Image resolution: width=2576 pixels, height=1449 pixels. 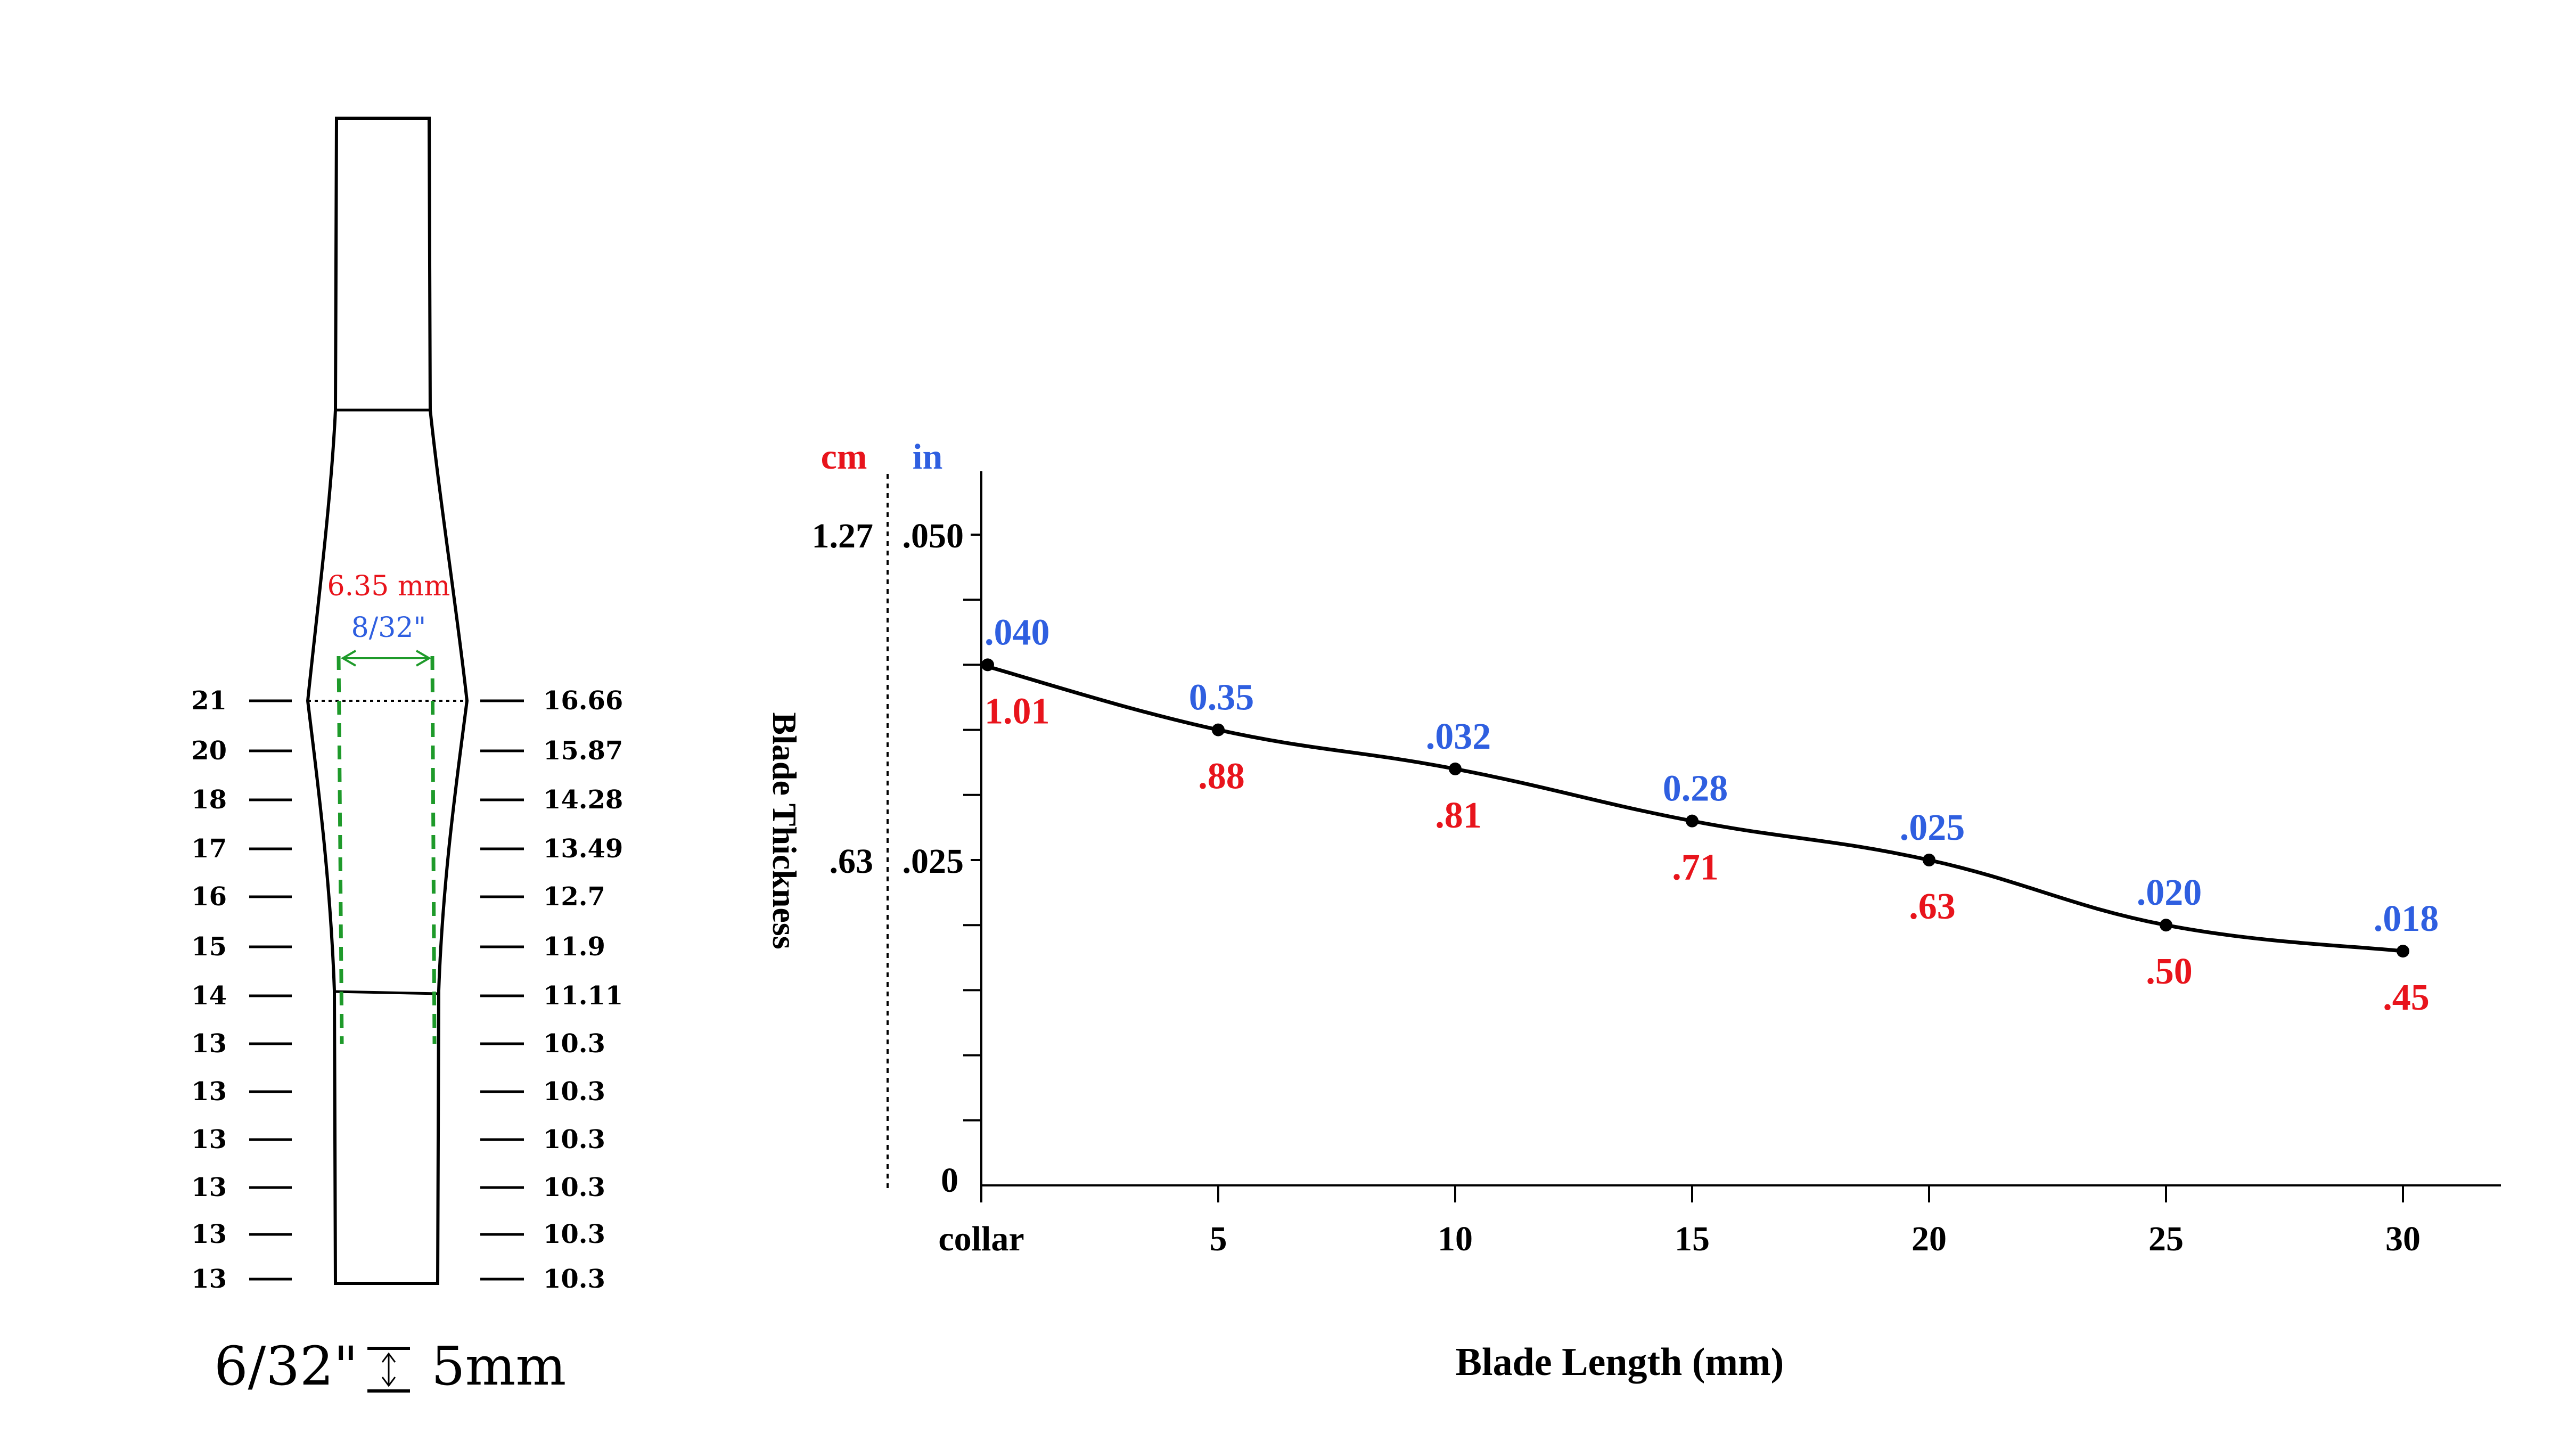 What do you see at coordinates (1929, 1238) in the screenshot?
I see `x-tick-label: 20` at bounding box center [1929, 1238].